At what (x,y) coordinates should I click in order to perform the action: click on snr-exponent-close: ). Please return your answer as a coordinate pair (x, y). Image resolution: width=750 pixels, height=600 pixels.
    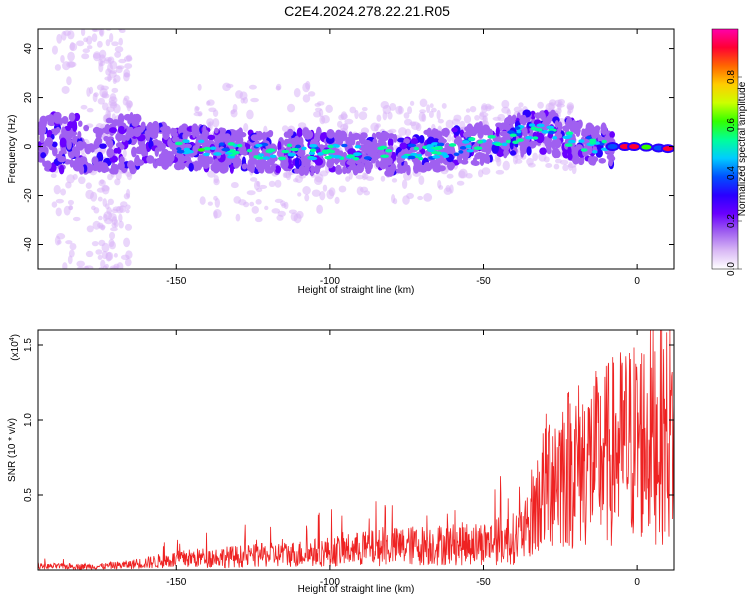
    Looking at the image, I should click on (15, 335).